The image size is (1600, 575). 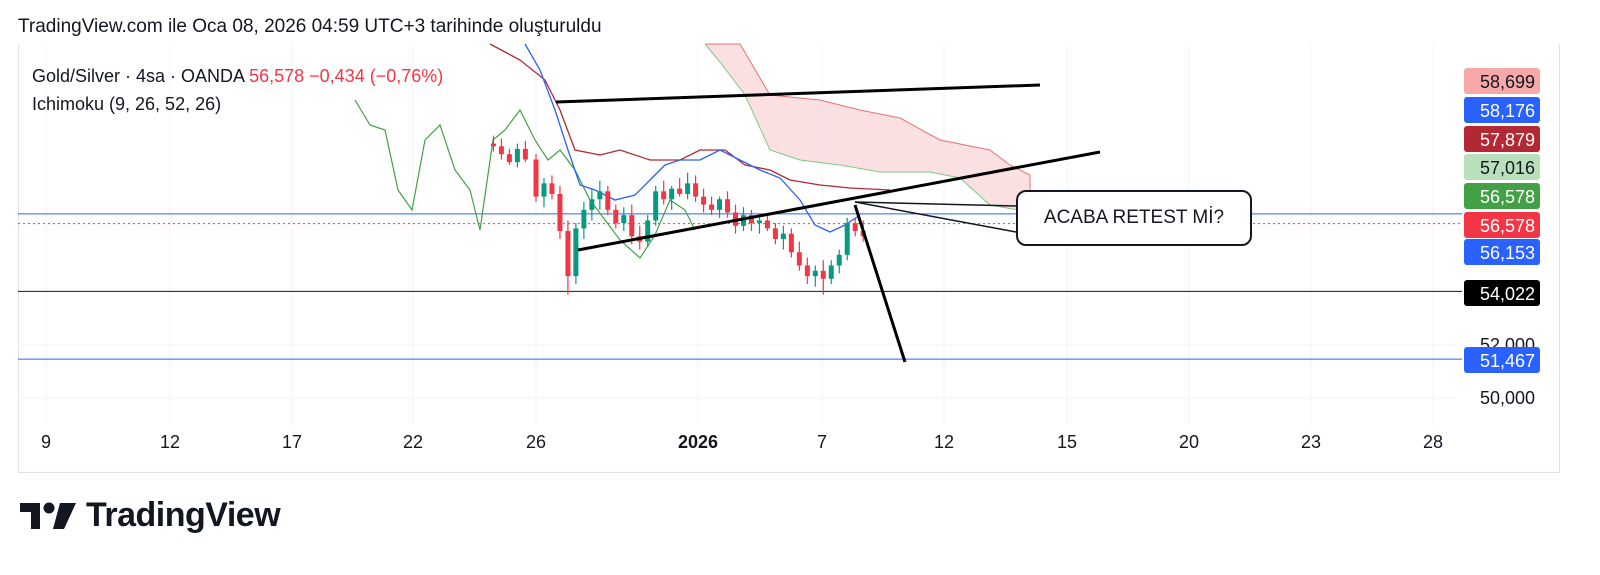 What do you see at coordinates (822, 442) in the screenshot?
I see `x-tick-label: 7` at bounding box center [822, 442].